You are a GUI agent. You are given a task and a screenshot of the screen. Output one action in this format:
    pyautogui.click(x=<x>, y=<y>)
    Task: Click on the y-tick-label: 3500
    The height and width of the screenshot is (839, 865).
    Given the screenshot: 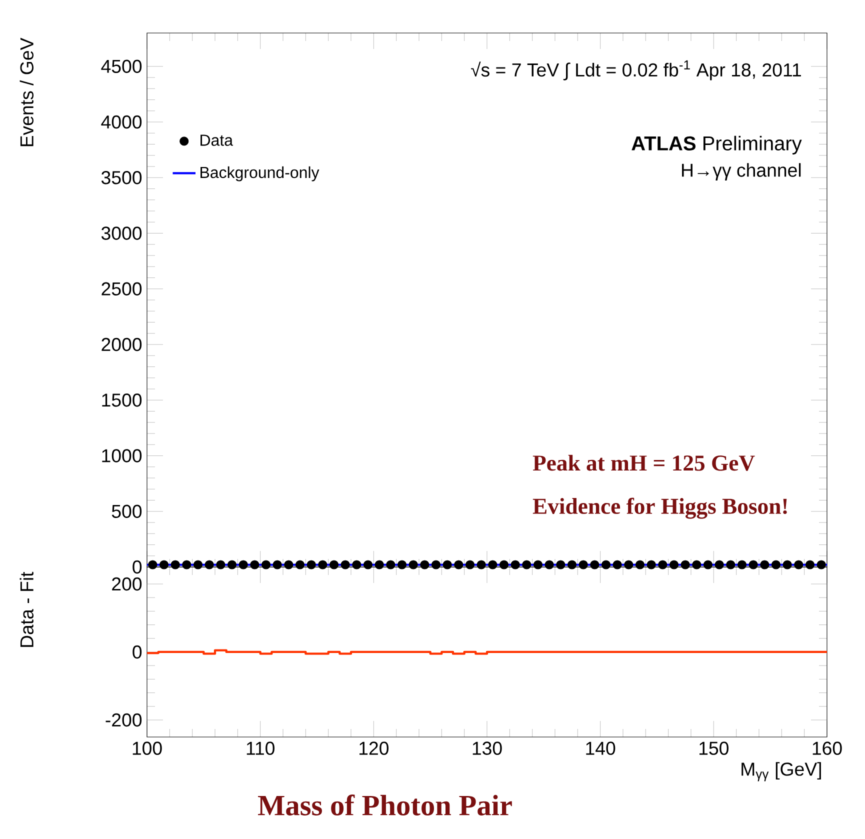 What is the action you would take?
    pyautogui.click(x=121, y=177)
    